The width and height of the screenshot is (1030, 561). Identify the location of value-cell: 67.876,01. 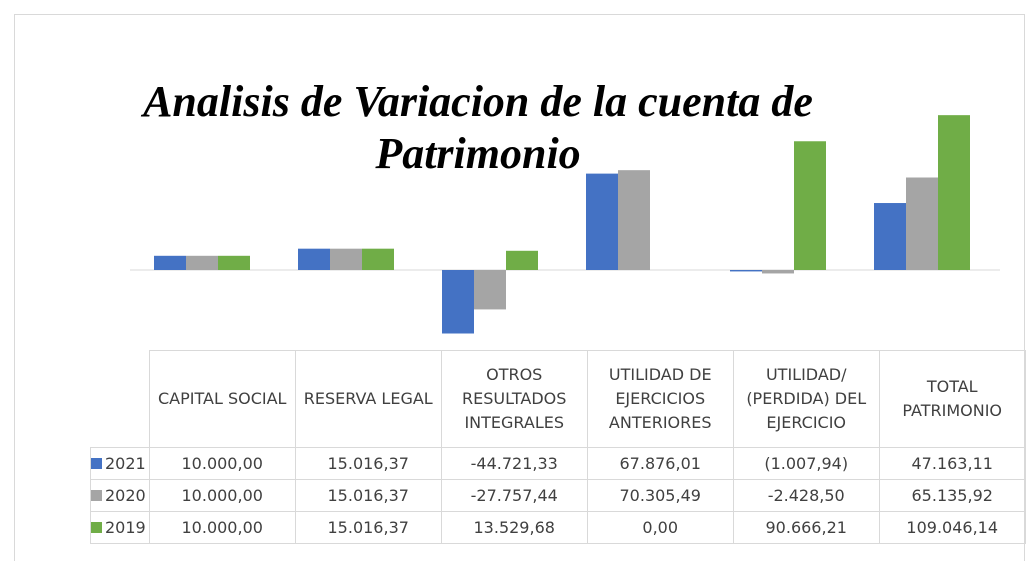
(660, 463).